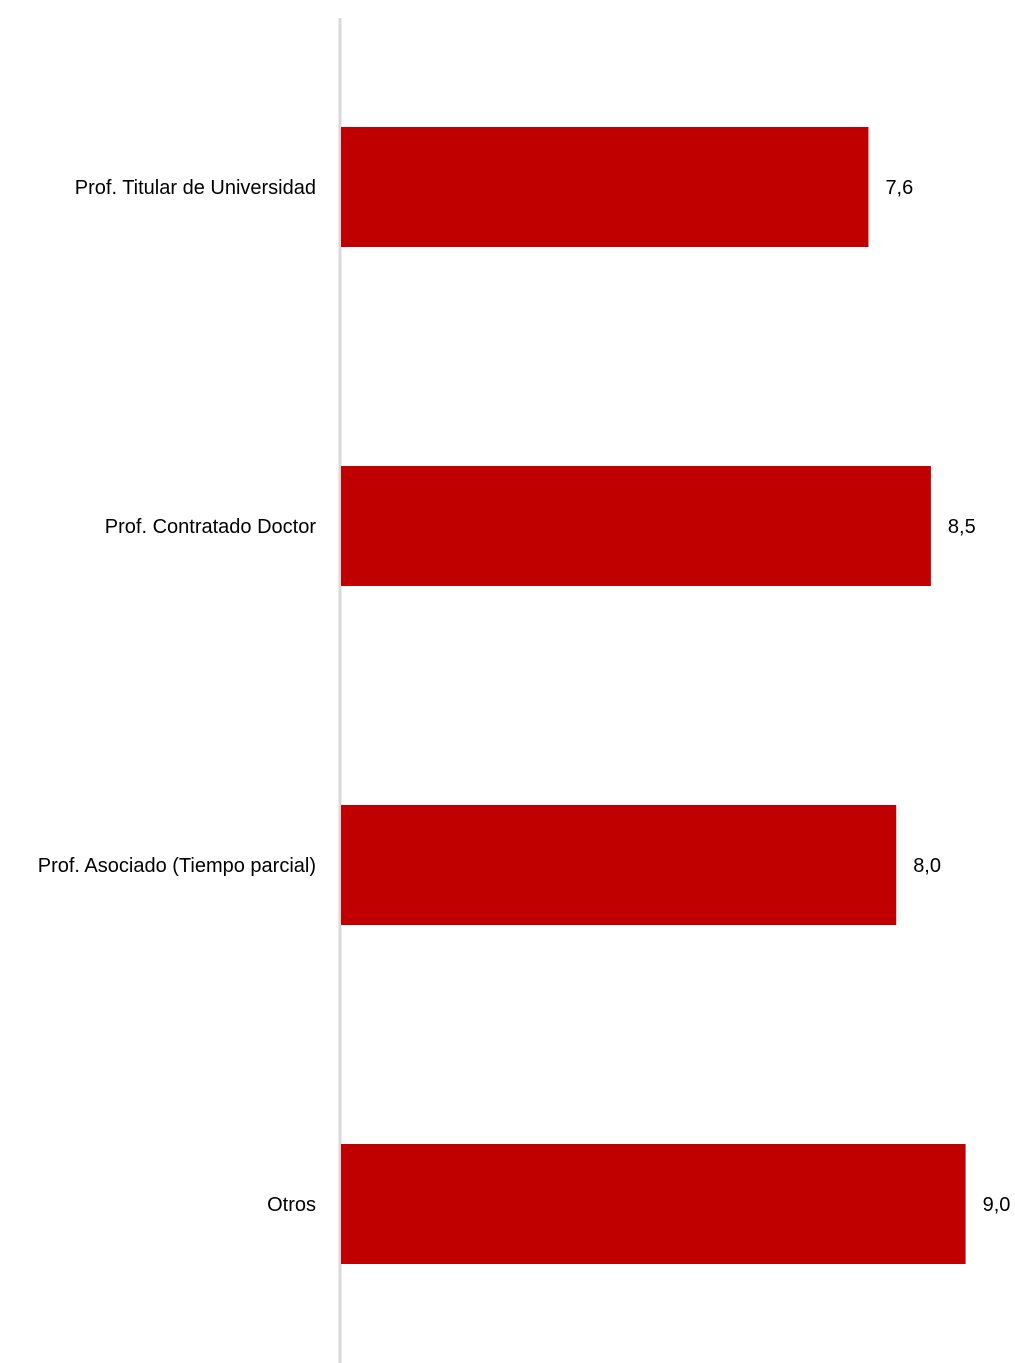 This screenshot has height=1363, width=1015. What do you see at coordinates (997, 1205) in the screenshot?
I see `data-label: 9,0` at bounding box center [997, 1205].